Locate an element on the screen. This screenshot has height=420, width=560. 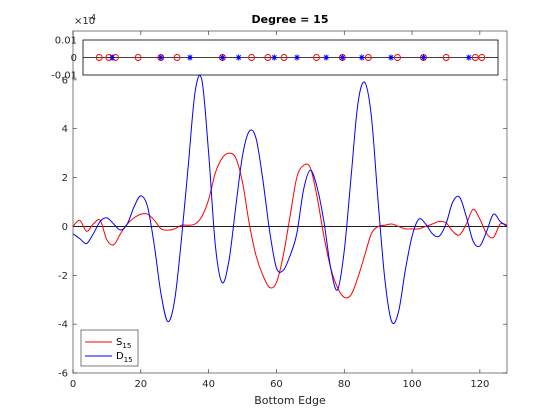
x-tick-label: 80 is located at coordinates (344, 384).